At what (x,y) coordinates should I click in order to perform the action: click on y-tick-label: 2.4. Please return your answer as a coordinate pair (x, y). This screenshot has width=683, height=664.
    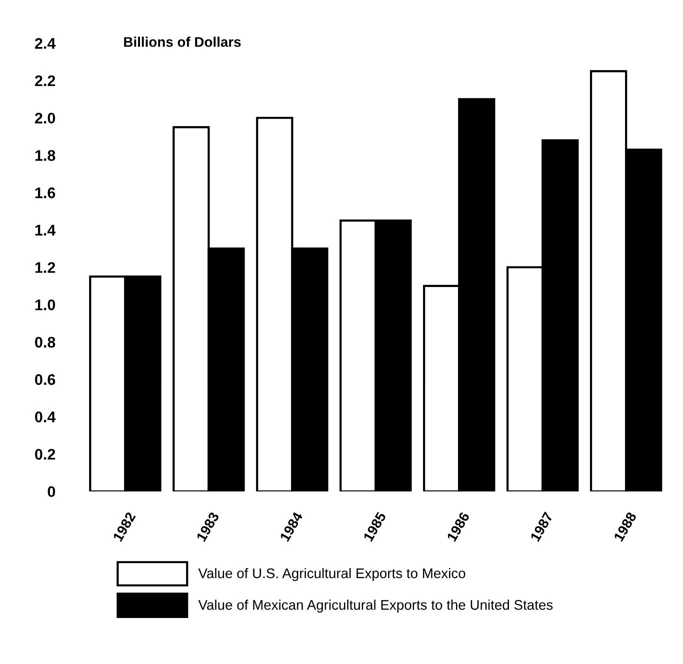
    Looking at the image, I should click on (45, 43).